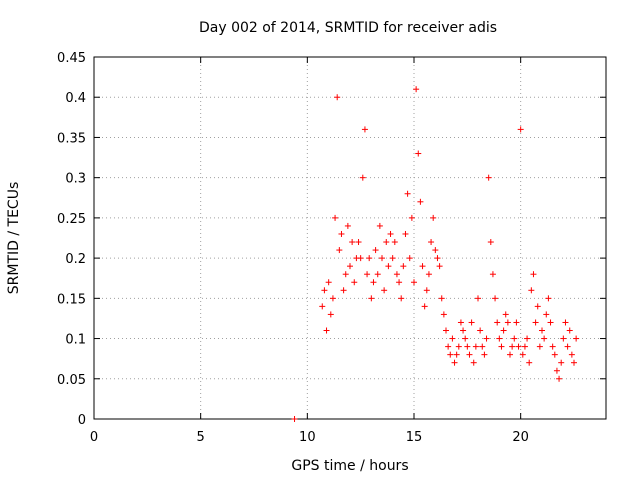 This screenshot has width=640, height=480. I want to click on y-tick-label: 0.2, so click(75, 259).